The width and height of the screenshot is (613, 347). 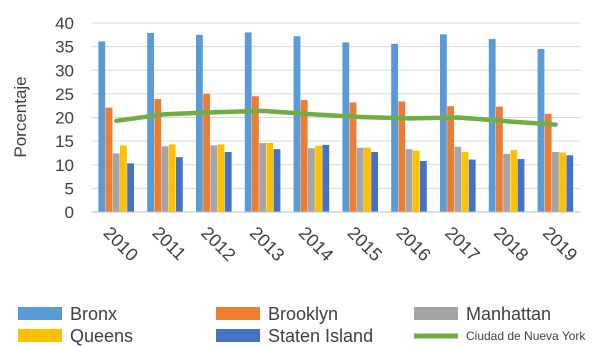 I want to click on line-ciudad-de-nueva-york, so click(x=336, y=117).